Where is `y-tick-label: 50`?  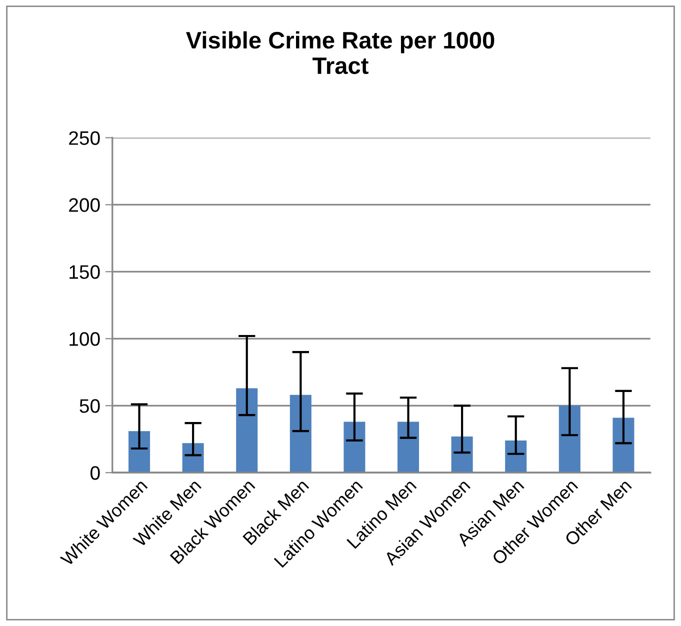 y-tick-label: 50 is located at coordinates (90, 406).